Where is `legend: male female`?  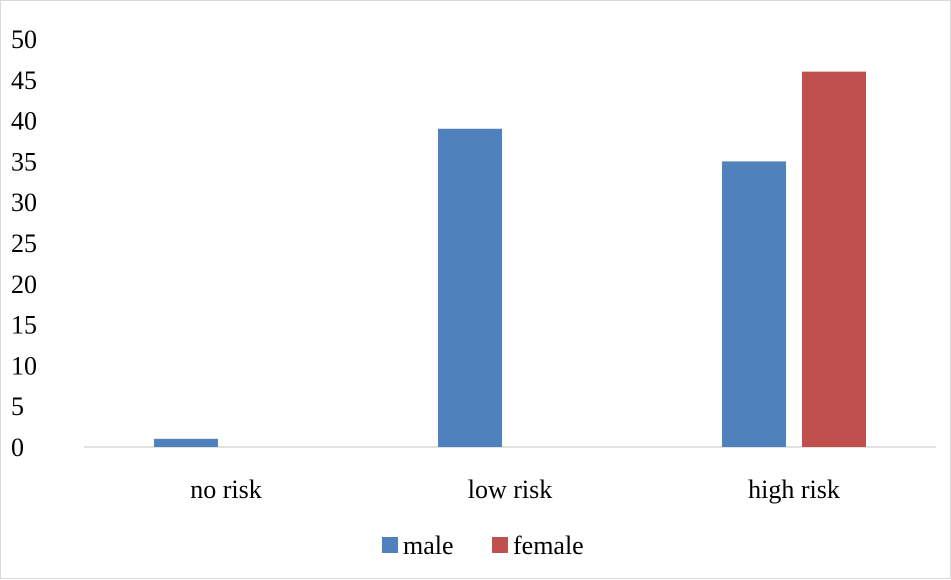
legend: male female is located at coordinates (483, 545).